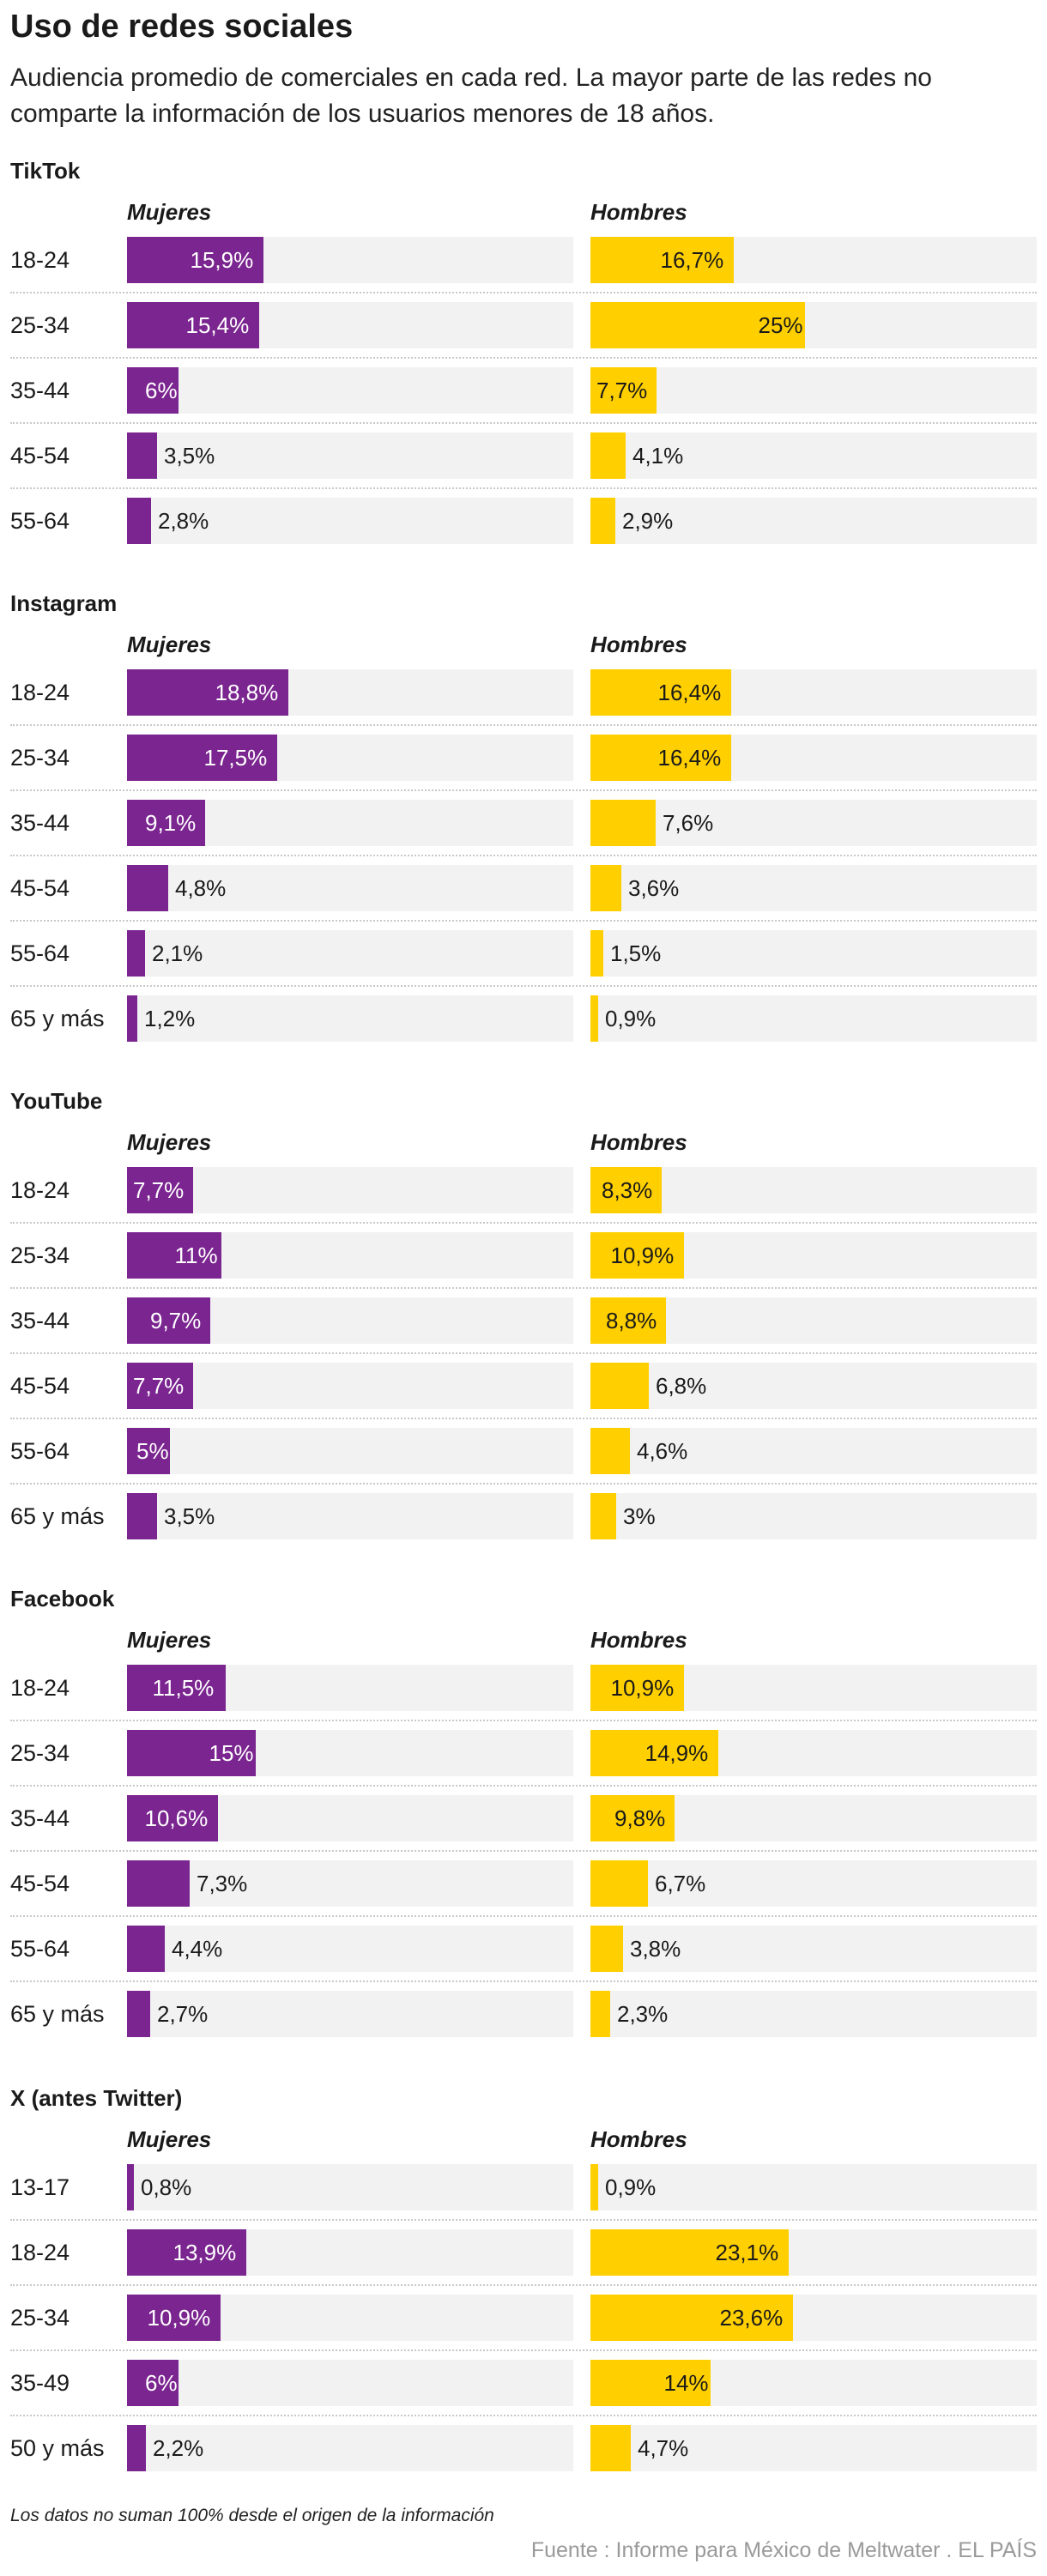 The height and width of the screenshot is (2576, 1047). I want to click on mujeres-value-label: 2,8%, so click(183, 521).